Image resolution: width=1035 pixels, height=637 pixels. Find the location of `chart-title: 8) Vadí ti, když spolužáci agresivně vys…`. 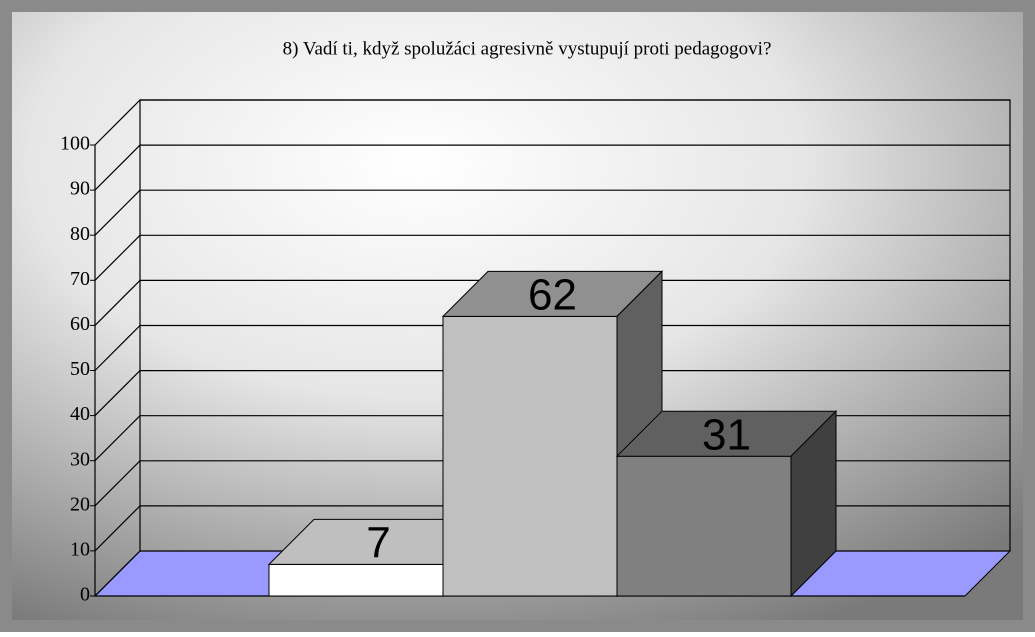

chart-title: 8) Vadí ti, když spolužáci agresivně vys… is located at coordinates (527, 48).